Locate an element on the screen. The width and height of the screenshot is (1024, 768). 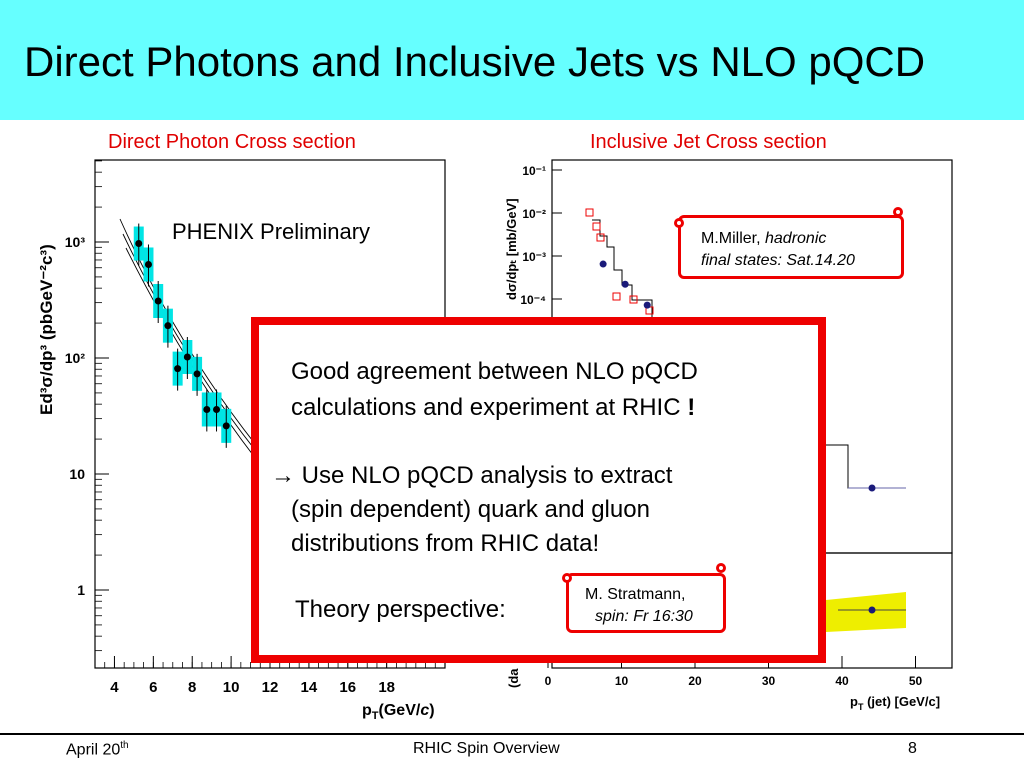
summary-line-3: → Use NLO pQCD analysis to extract is located at coordinates (471, 475).